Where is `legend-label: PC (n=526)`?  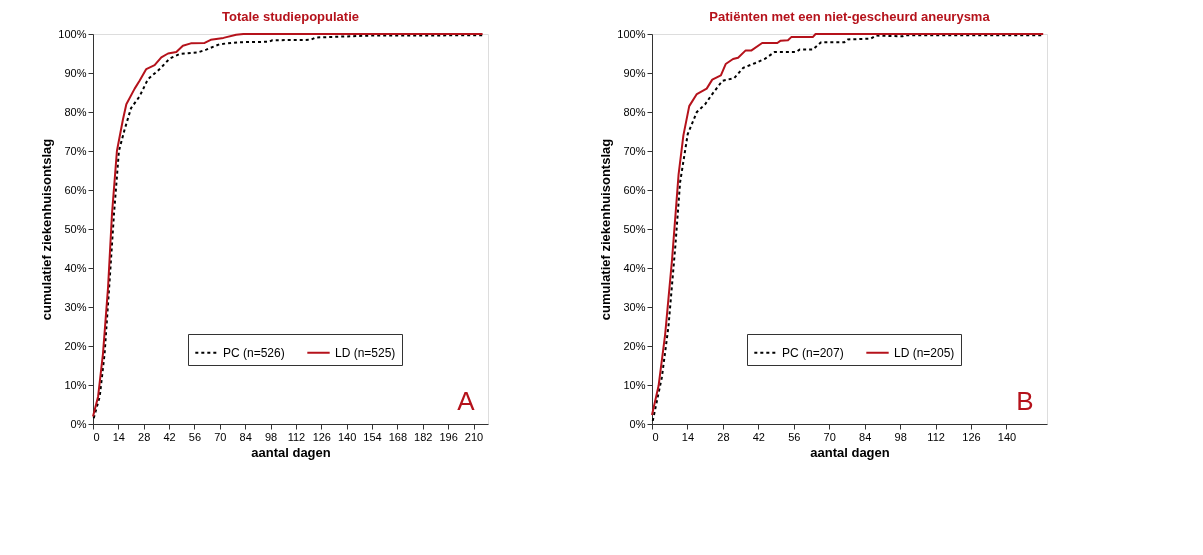
legend-label: PC (n=526) is located at coordinates (254, 352).